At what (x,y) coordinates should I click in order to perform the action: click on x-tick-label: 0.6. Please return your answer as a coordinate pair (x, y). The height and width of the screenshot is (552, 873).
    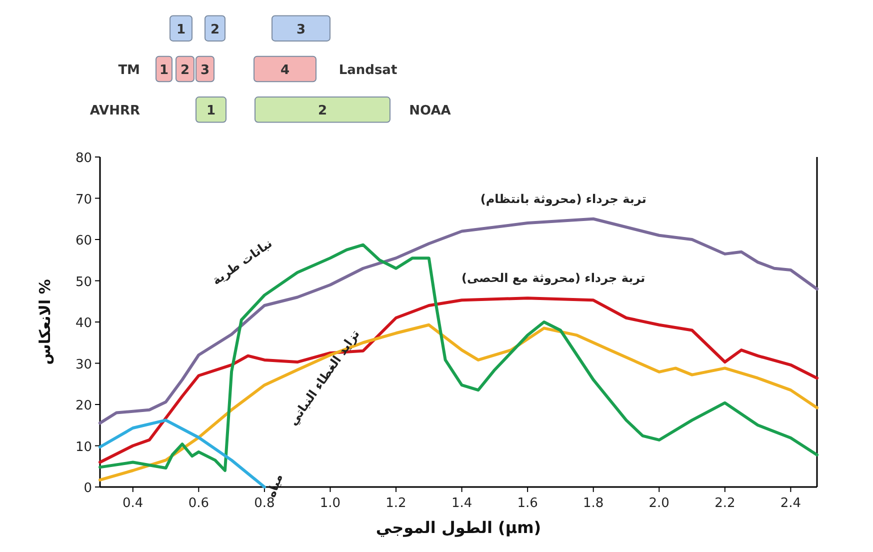
    Looking at the image, I should click on (199, 503).